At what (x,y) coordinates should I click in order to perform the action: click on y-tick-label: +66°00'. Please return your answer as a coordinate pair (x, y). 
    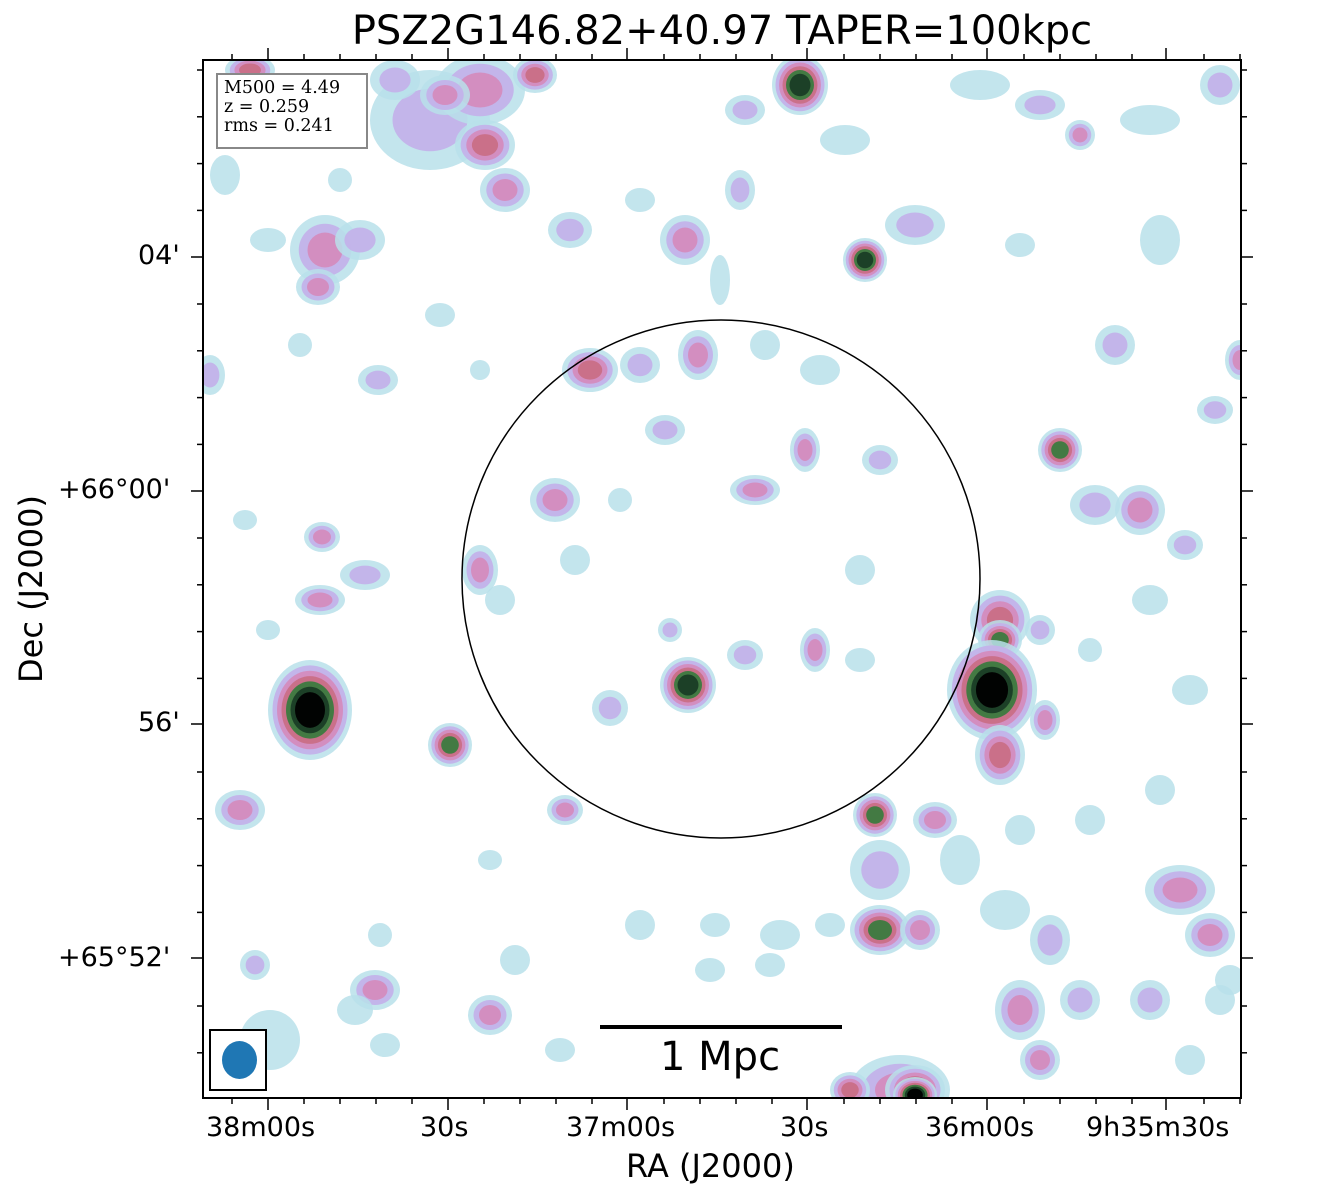
    Looking at the image, I should click on (114, 489).